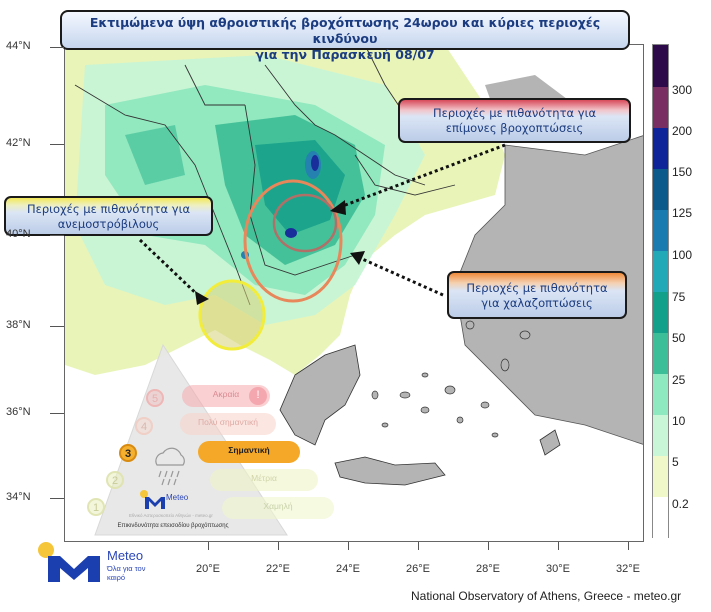 The width and height of the screenshot is (711, 612). Describe the element at coordinates (682, 90) in the screenshot. I see `colorbar-label: 300` at that location.